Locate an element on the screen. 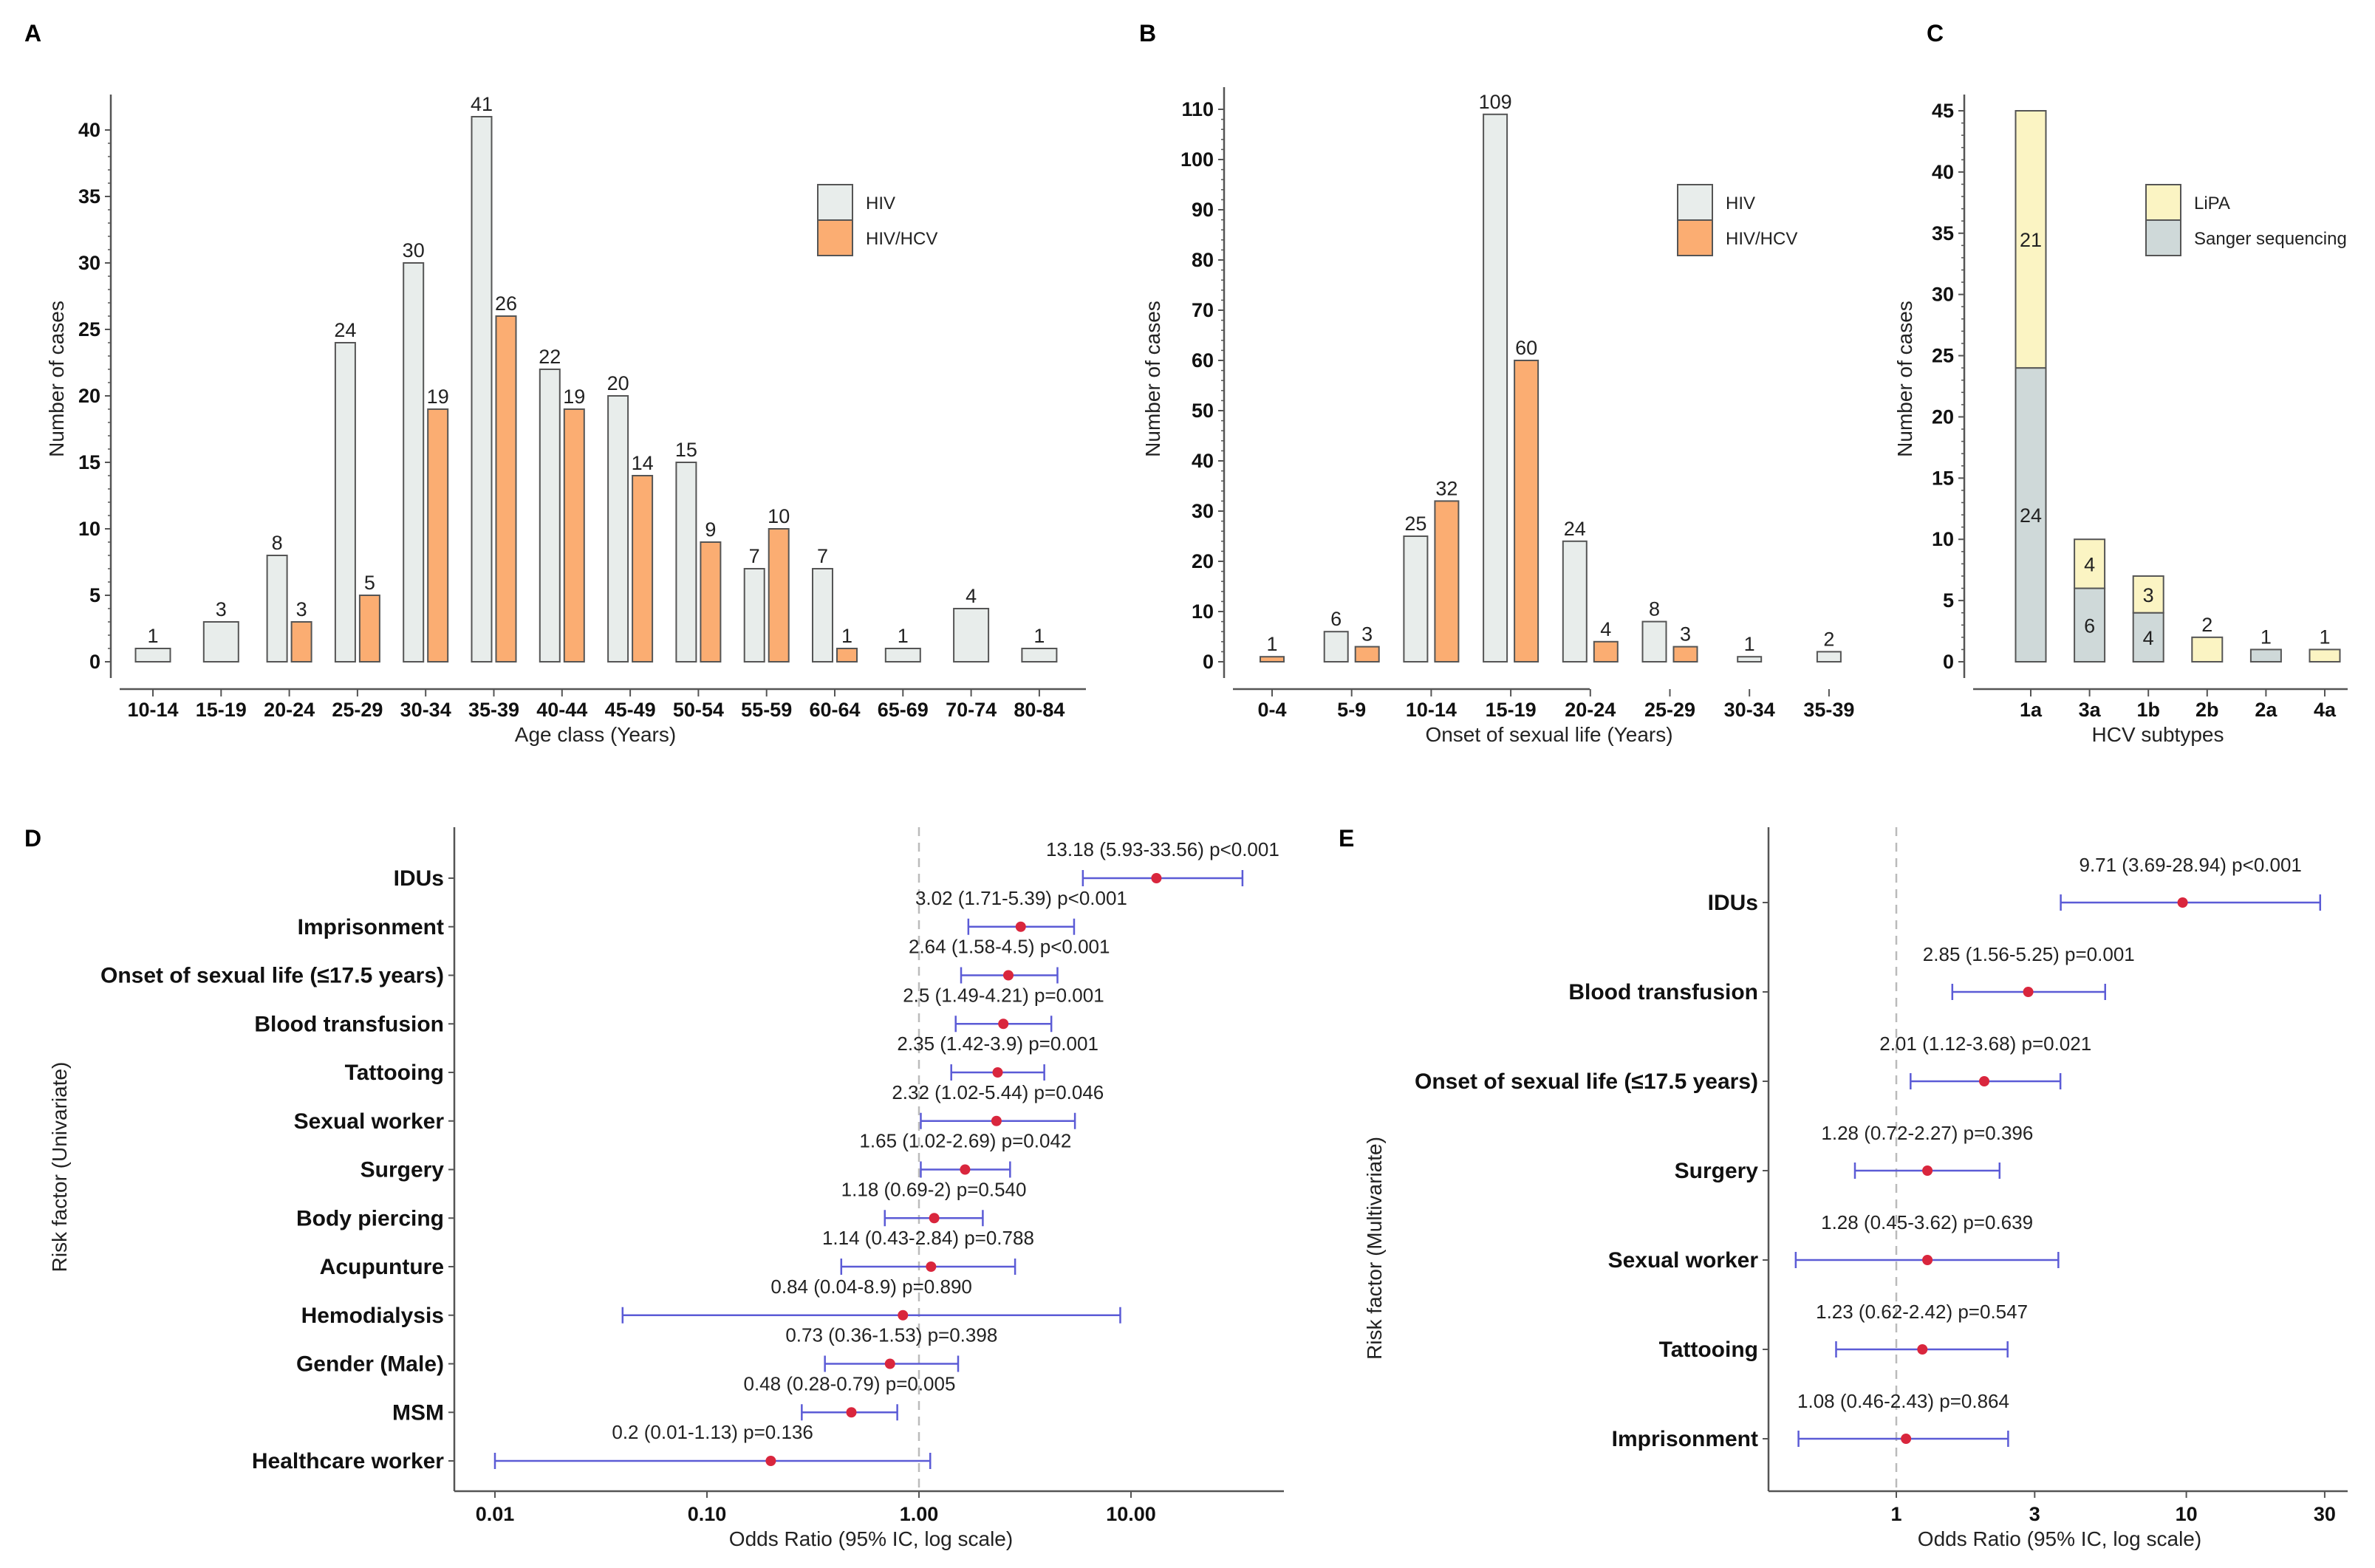  data-label: 4 is located at coordinates (1605, 629).